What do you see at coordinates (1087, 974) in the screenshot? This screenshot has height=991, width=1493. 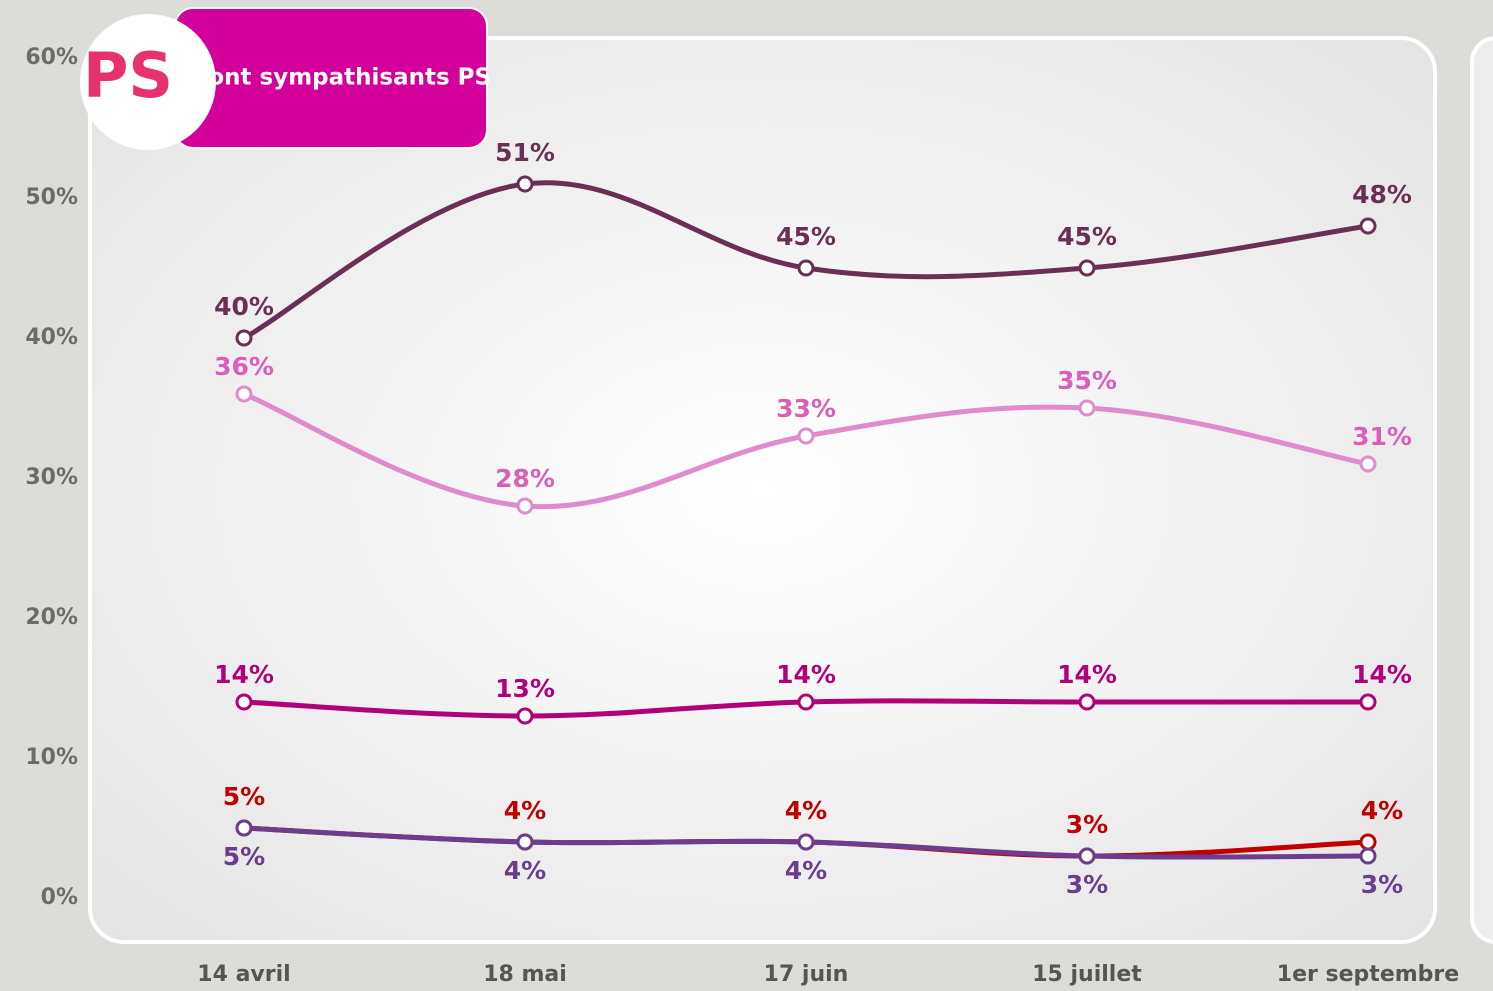 I see `x-tick-label: 15 juillet` at bounding box center [1087, 974].